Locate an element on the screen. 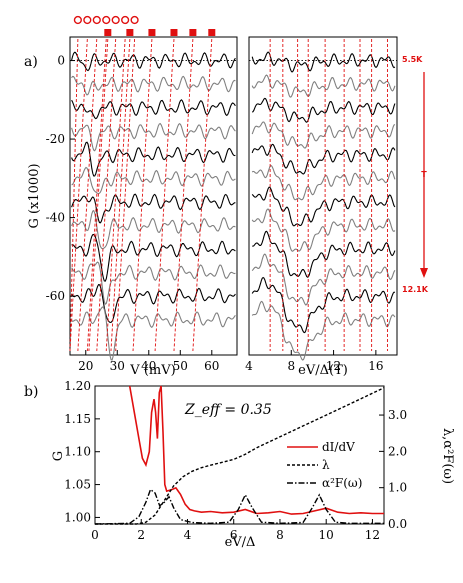 The width and height of the screenshot is (463, 583). a-left-xtick-label: 60 is located at coordinates (211, 366).